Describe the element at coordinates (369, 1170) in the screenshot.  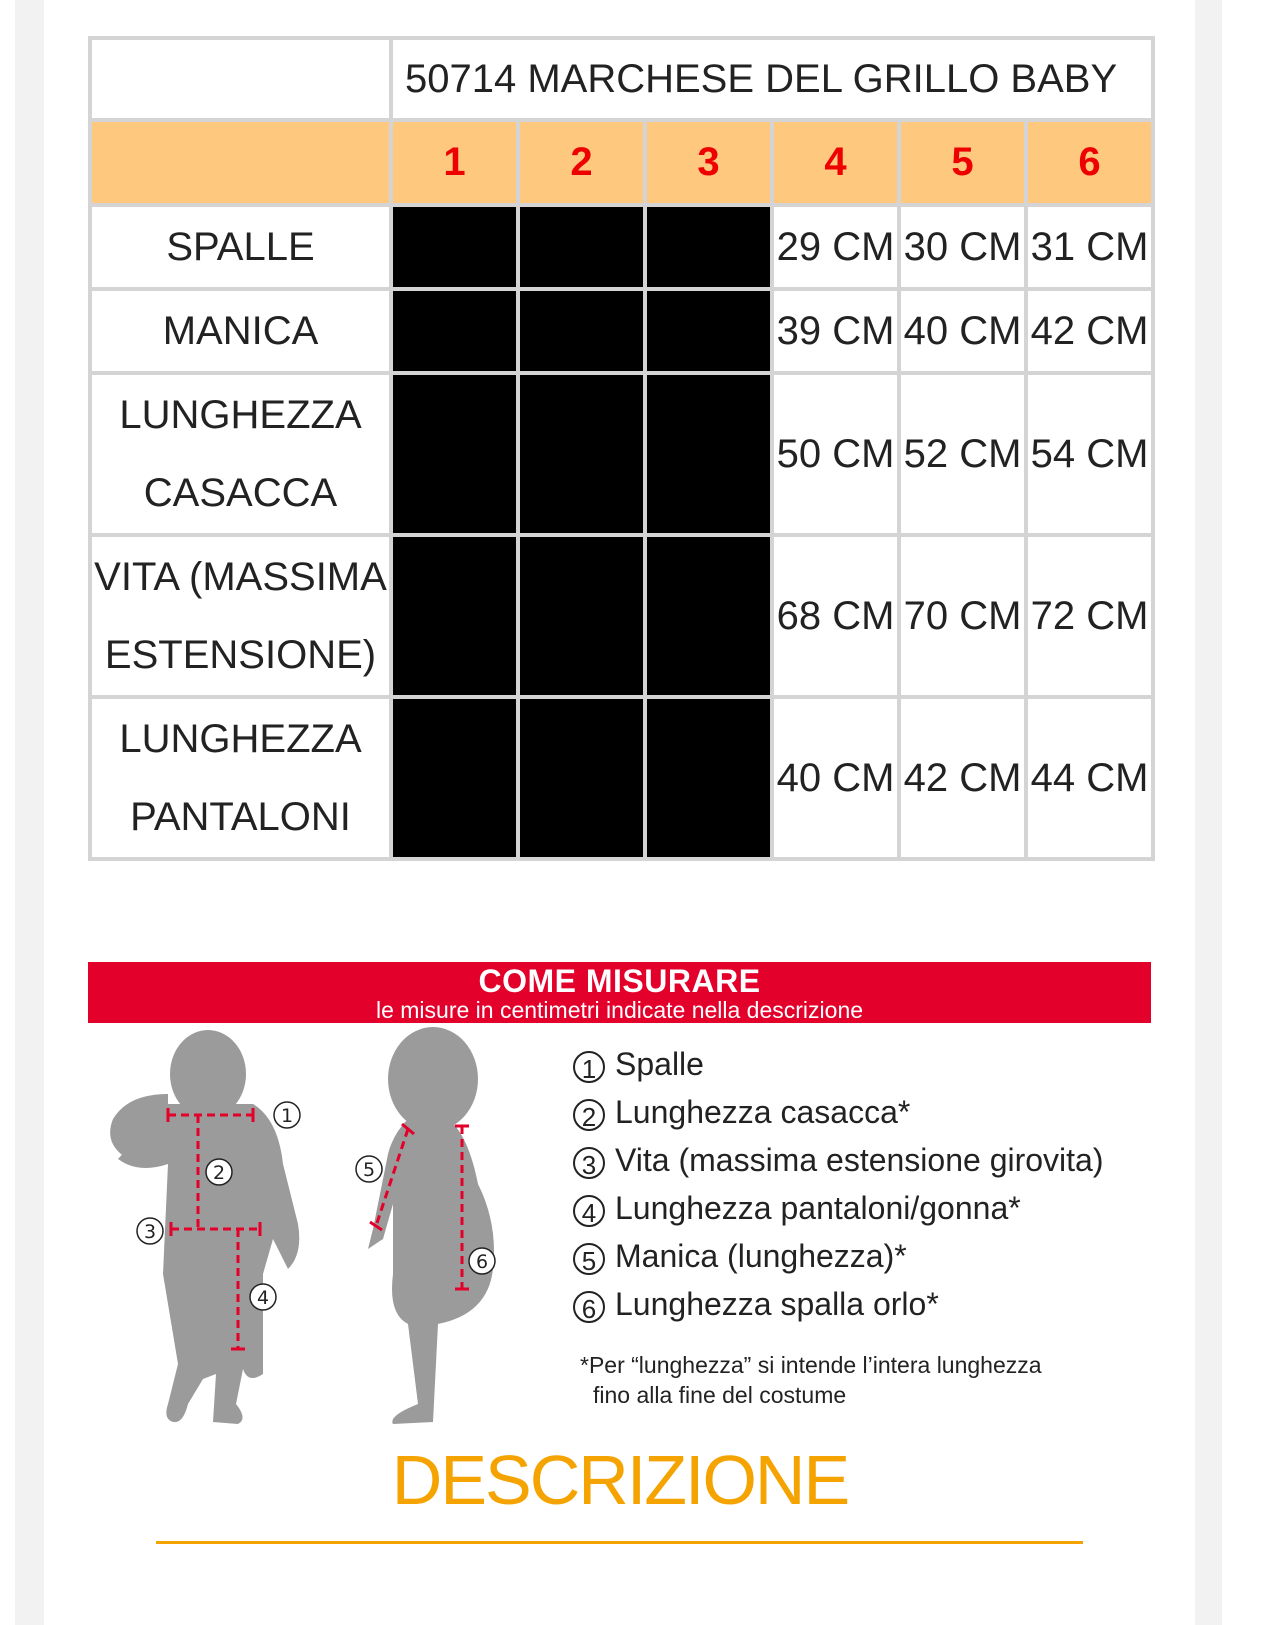
I see `svg-text: 5` at that location.